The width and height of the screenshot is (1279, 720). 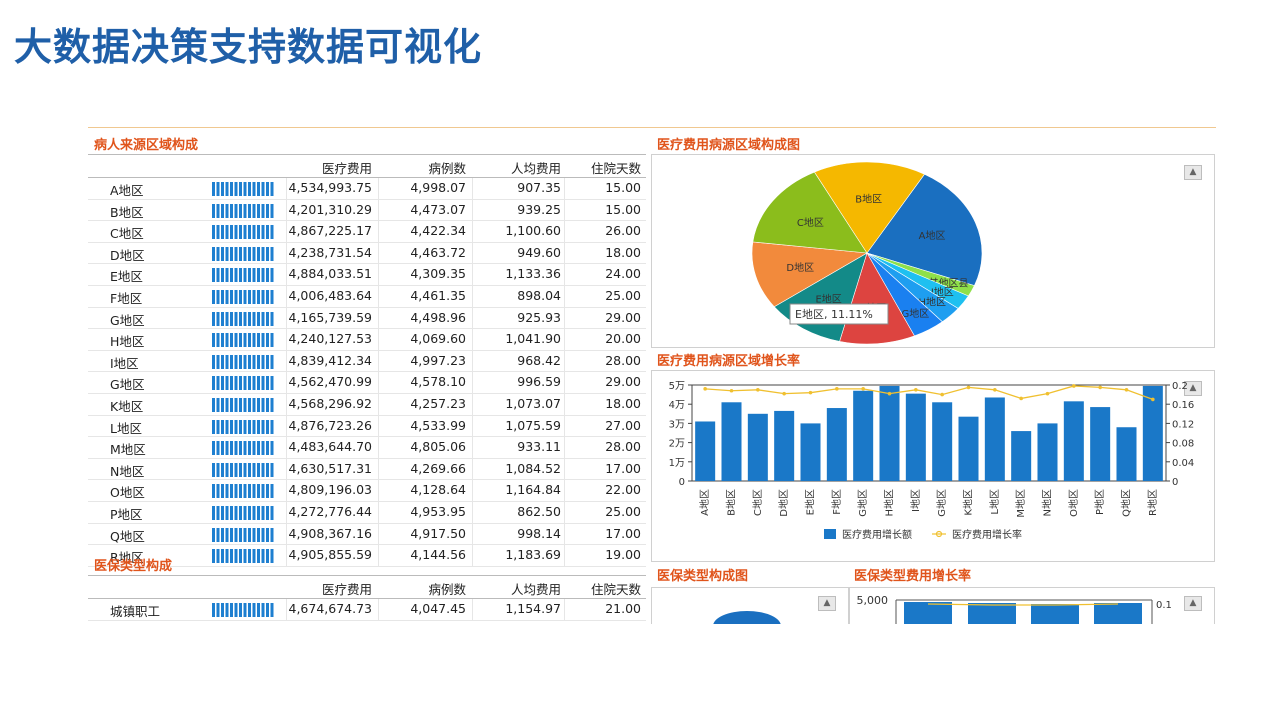 I want to click on cell-cases: 4,269.66, so click(x=438, y=468).